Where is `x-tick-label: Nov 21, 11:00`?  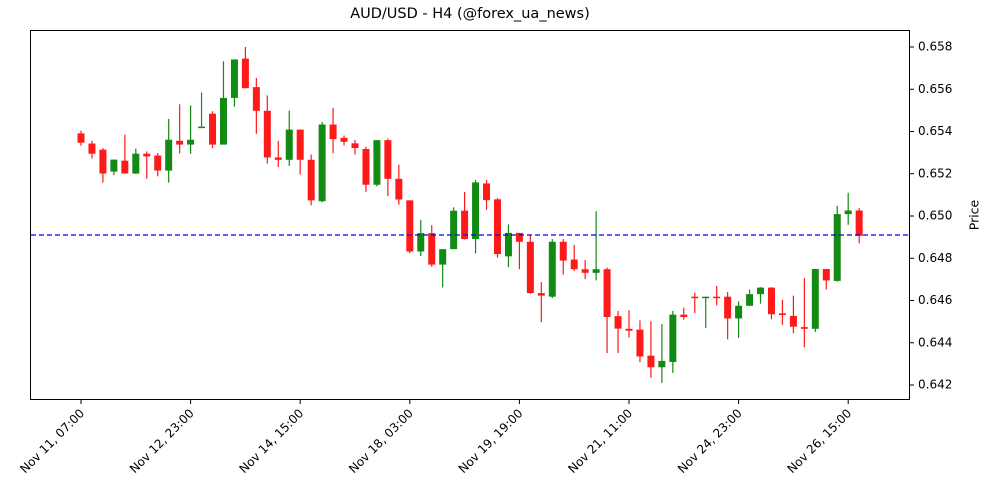
x-tick-label: Nov 21, 11:00 is located at coordinates (600, 441).